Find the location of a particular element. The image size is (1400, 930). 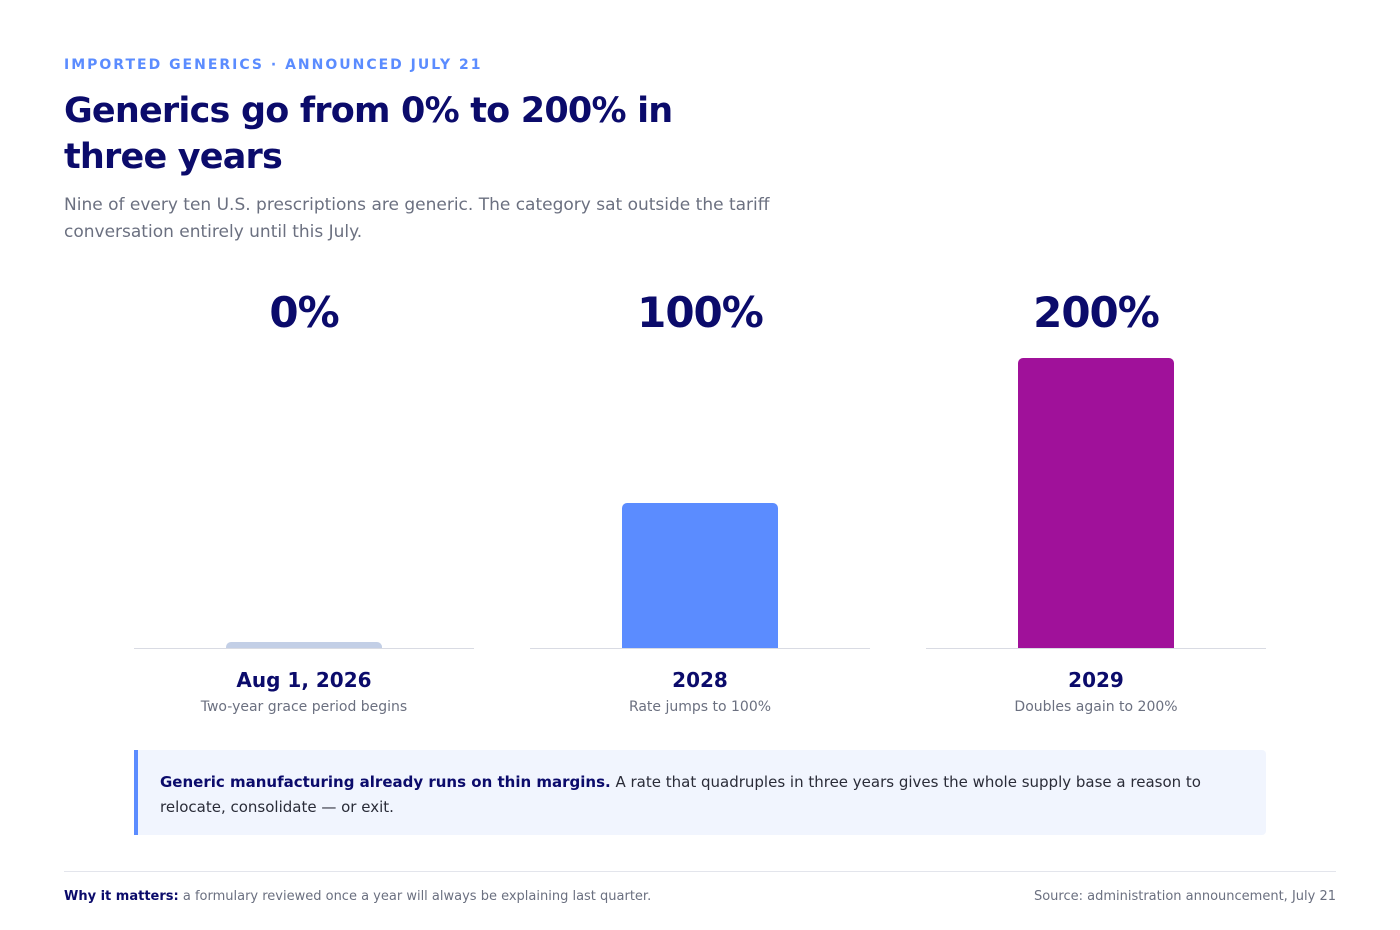

period-description: Rate jumps to 100% is located at coordinates (700, 707).